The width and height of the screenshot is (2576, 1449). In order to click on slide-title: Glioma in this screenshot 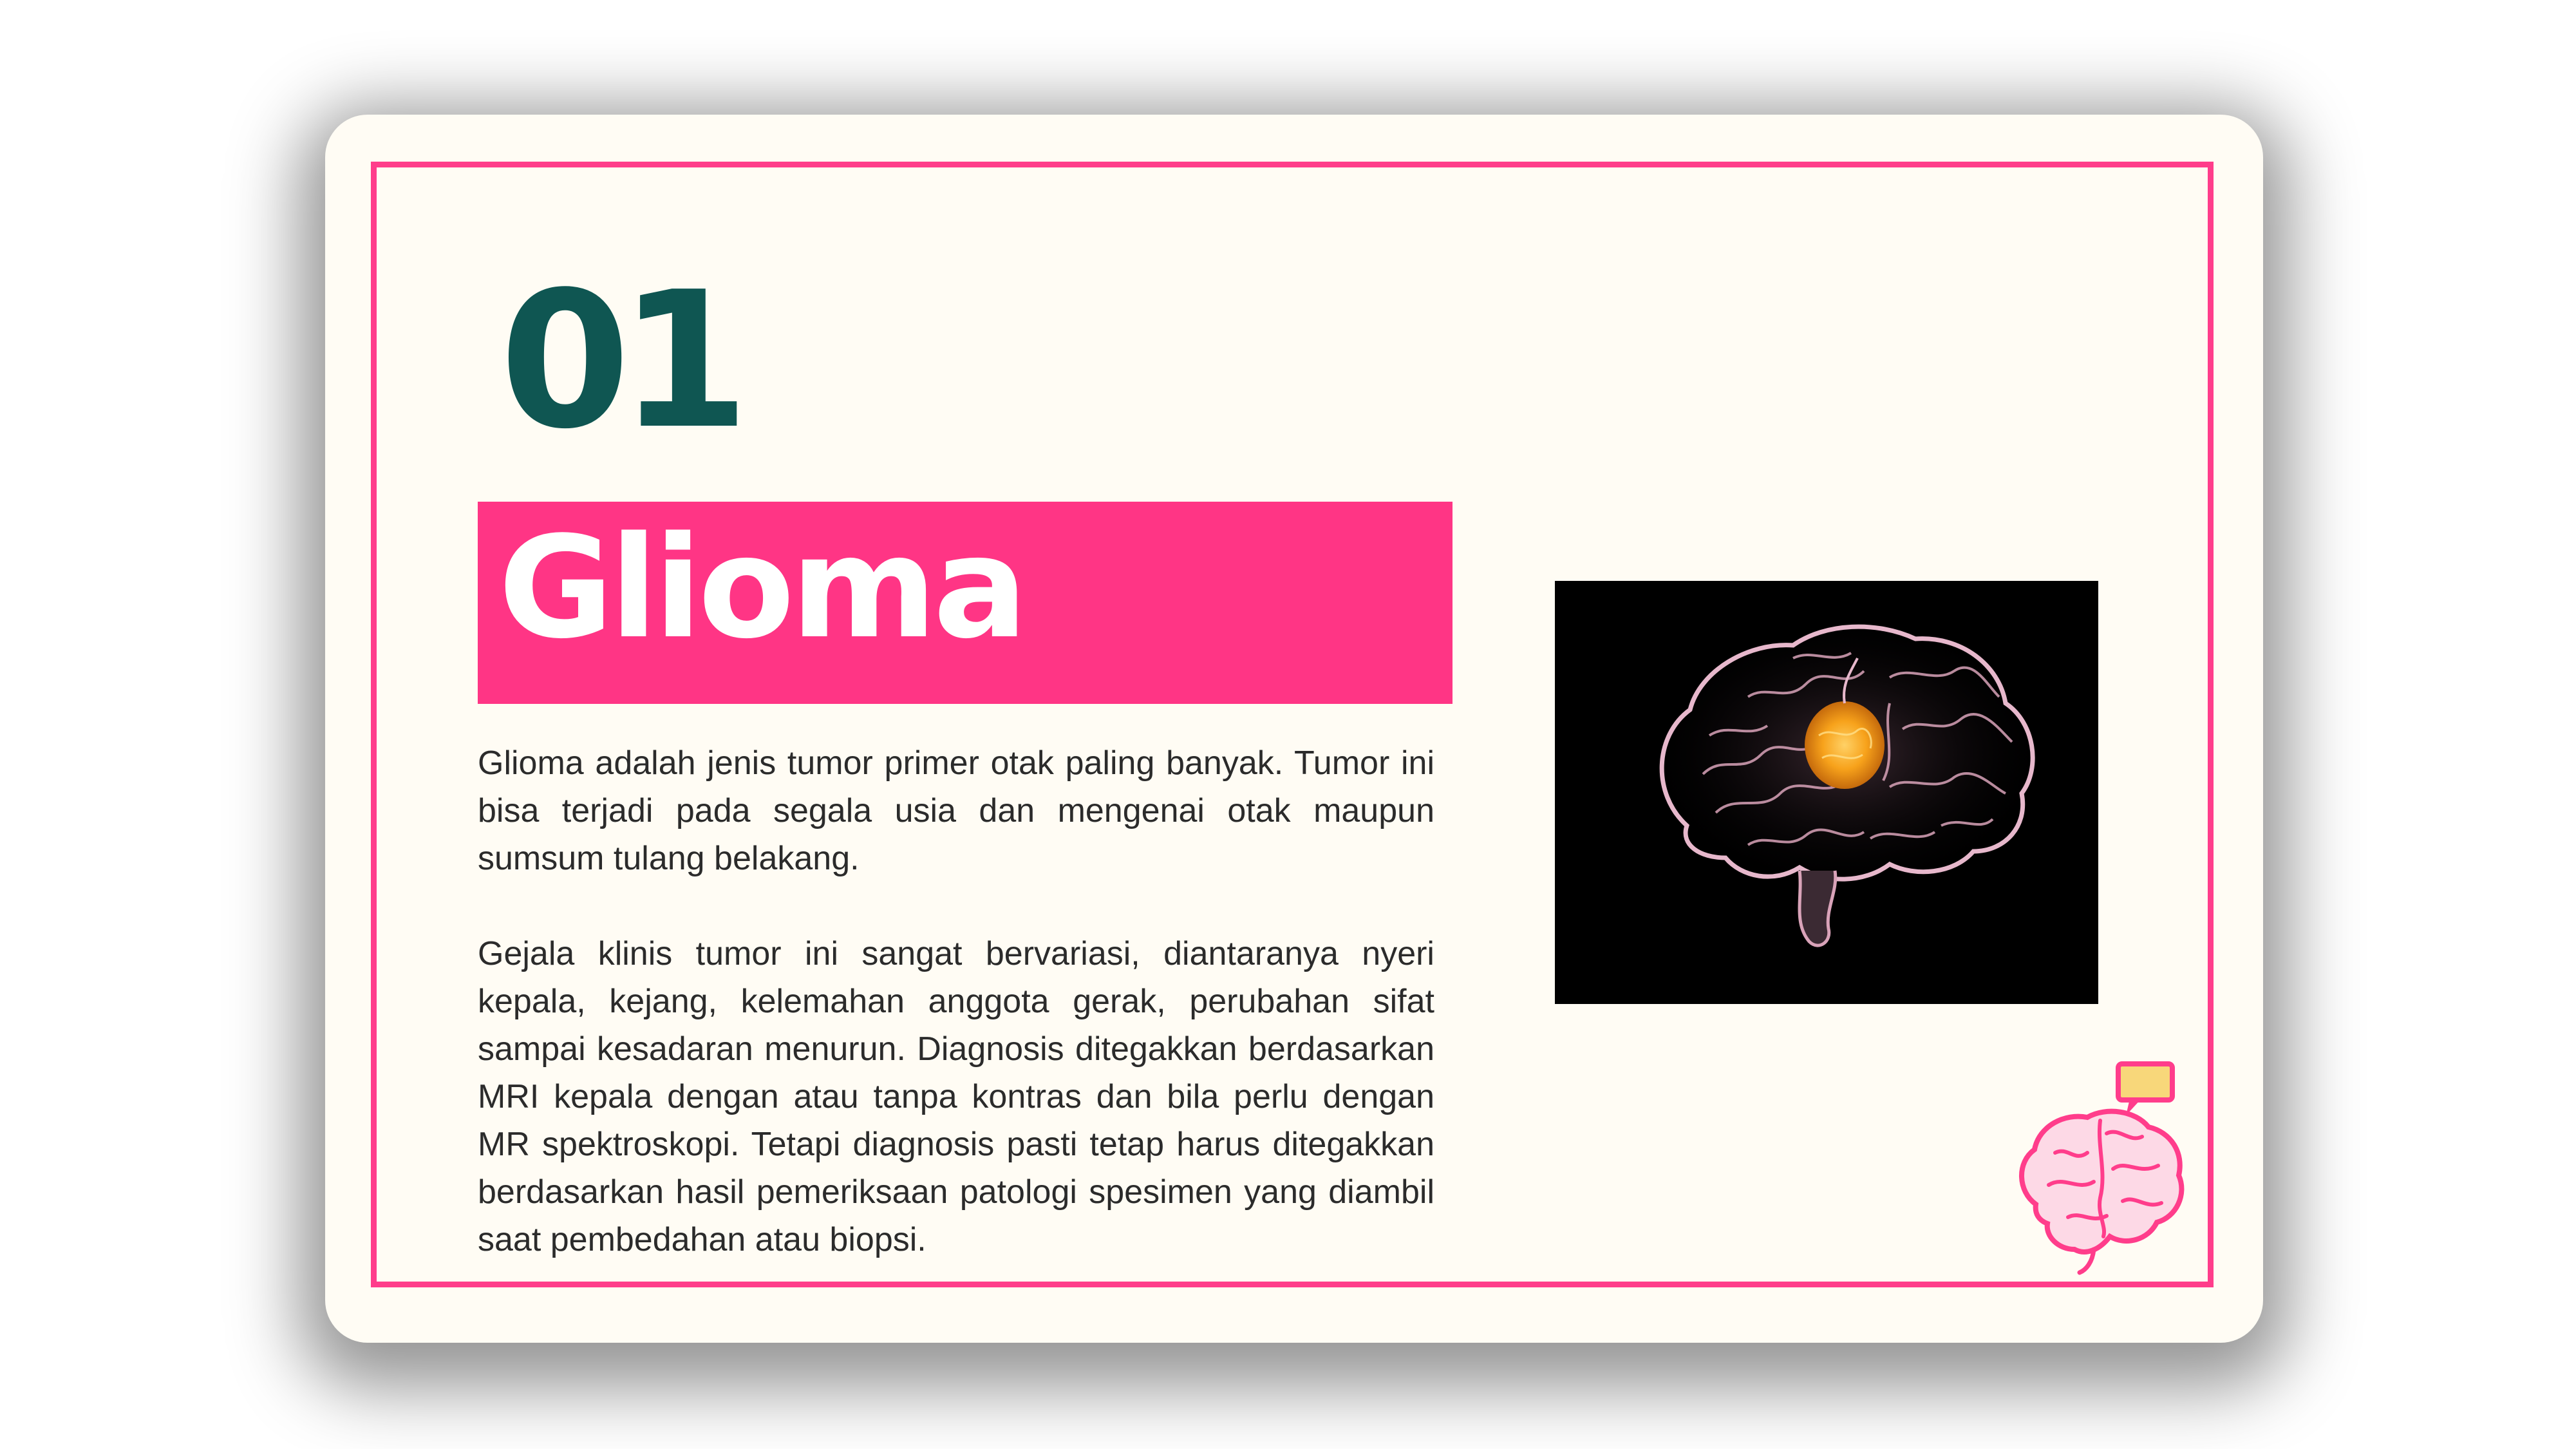, I will do `click(763, 588)`.